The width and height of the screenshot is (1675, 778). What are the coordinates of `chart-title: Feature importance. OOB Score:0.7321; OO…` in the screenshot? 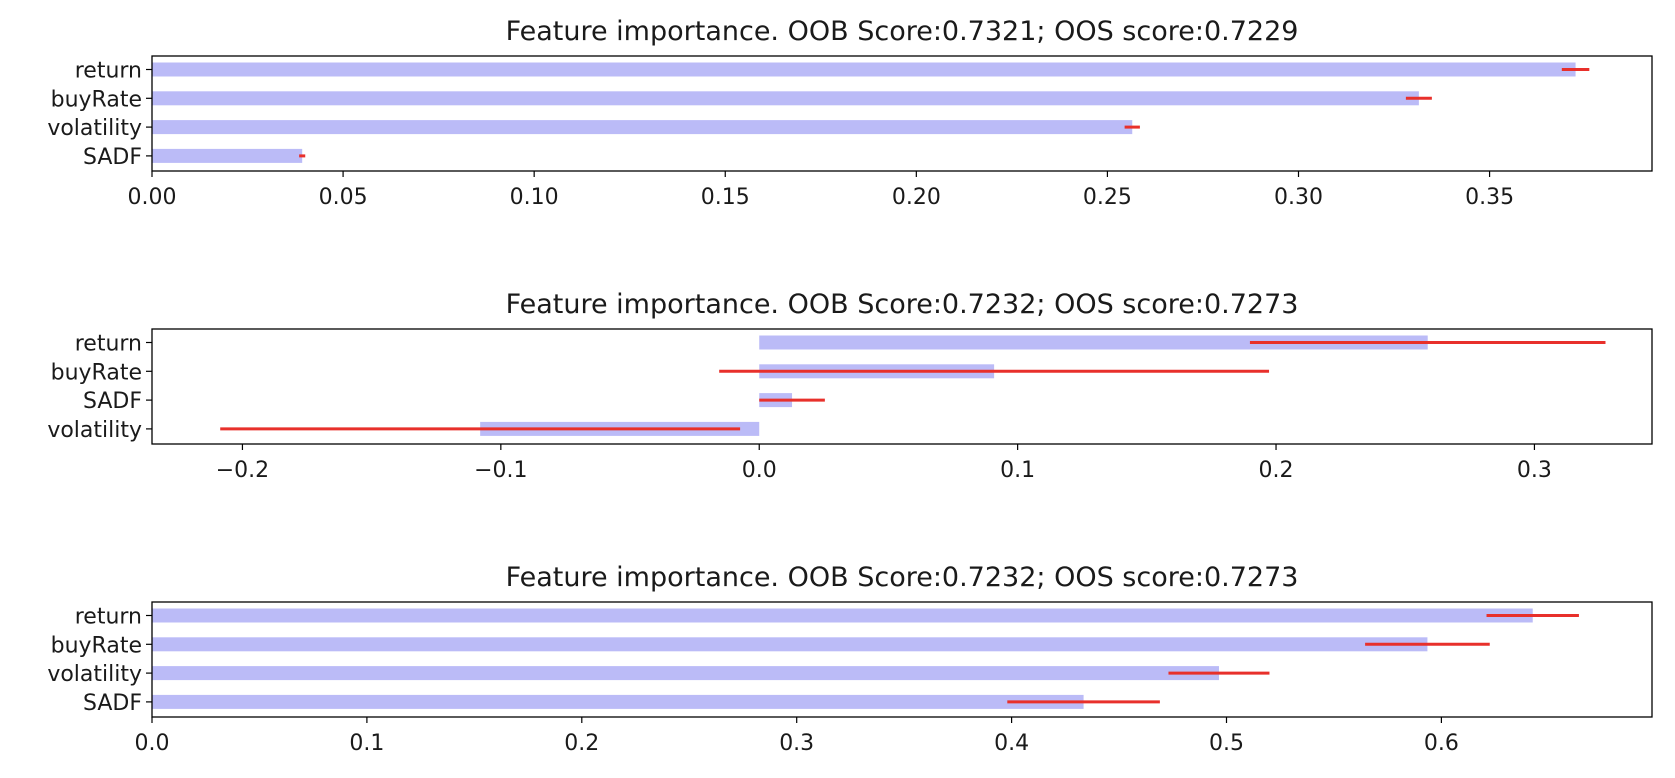 It's located at (902, 31).